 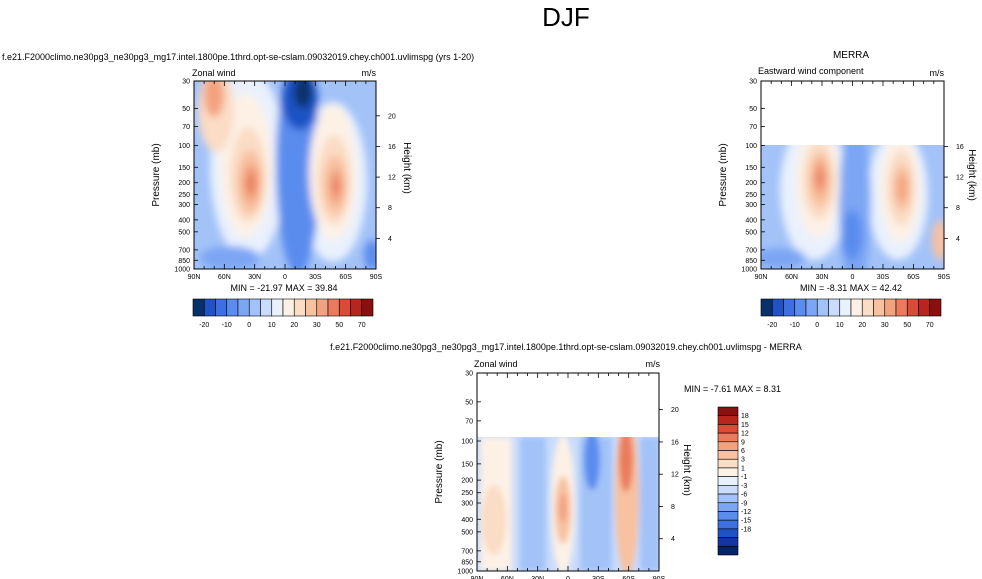 I want to click on y-right-tick-label: 20, so click(x=392, y=116).